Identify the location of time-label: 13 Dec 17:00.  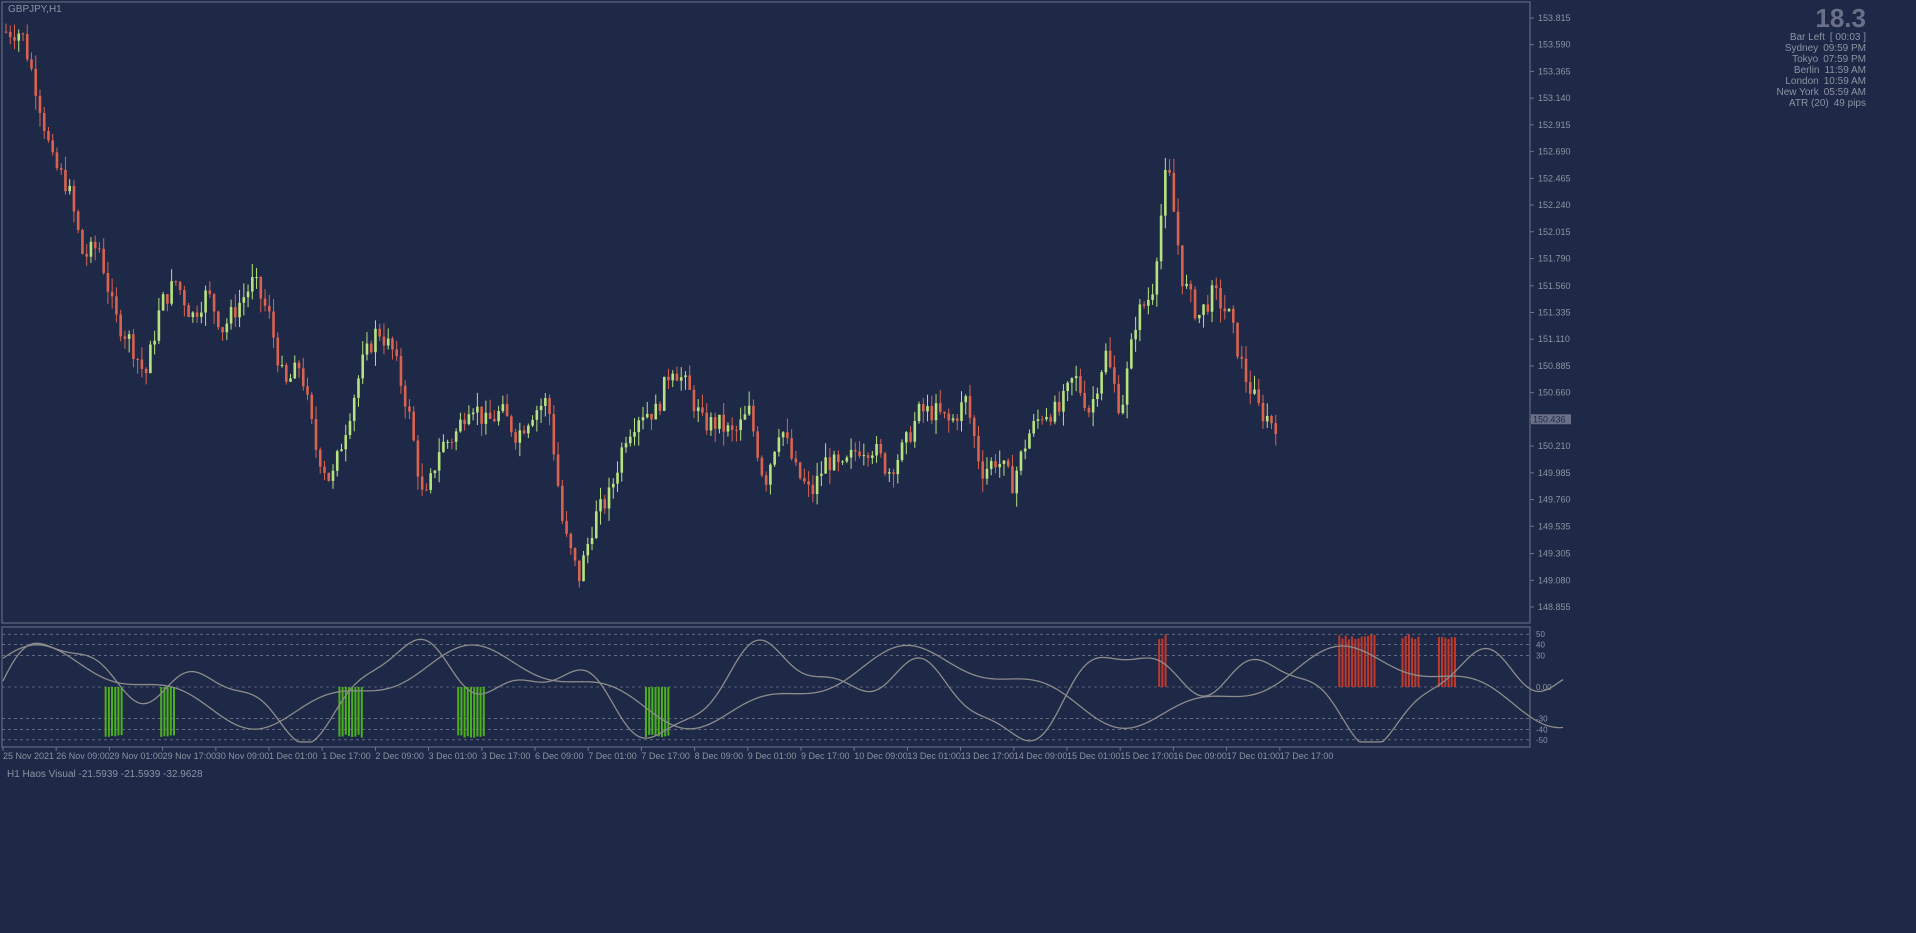
(988, 756).